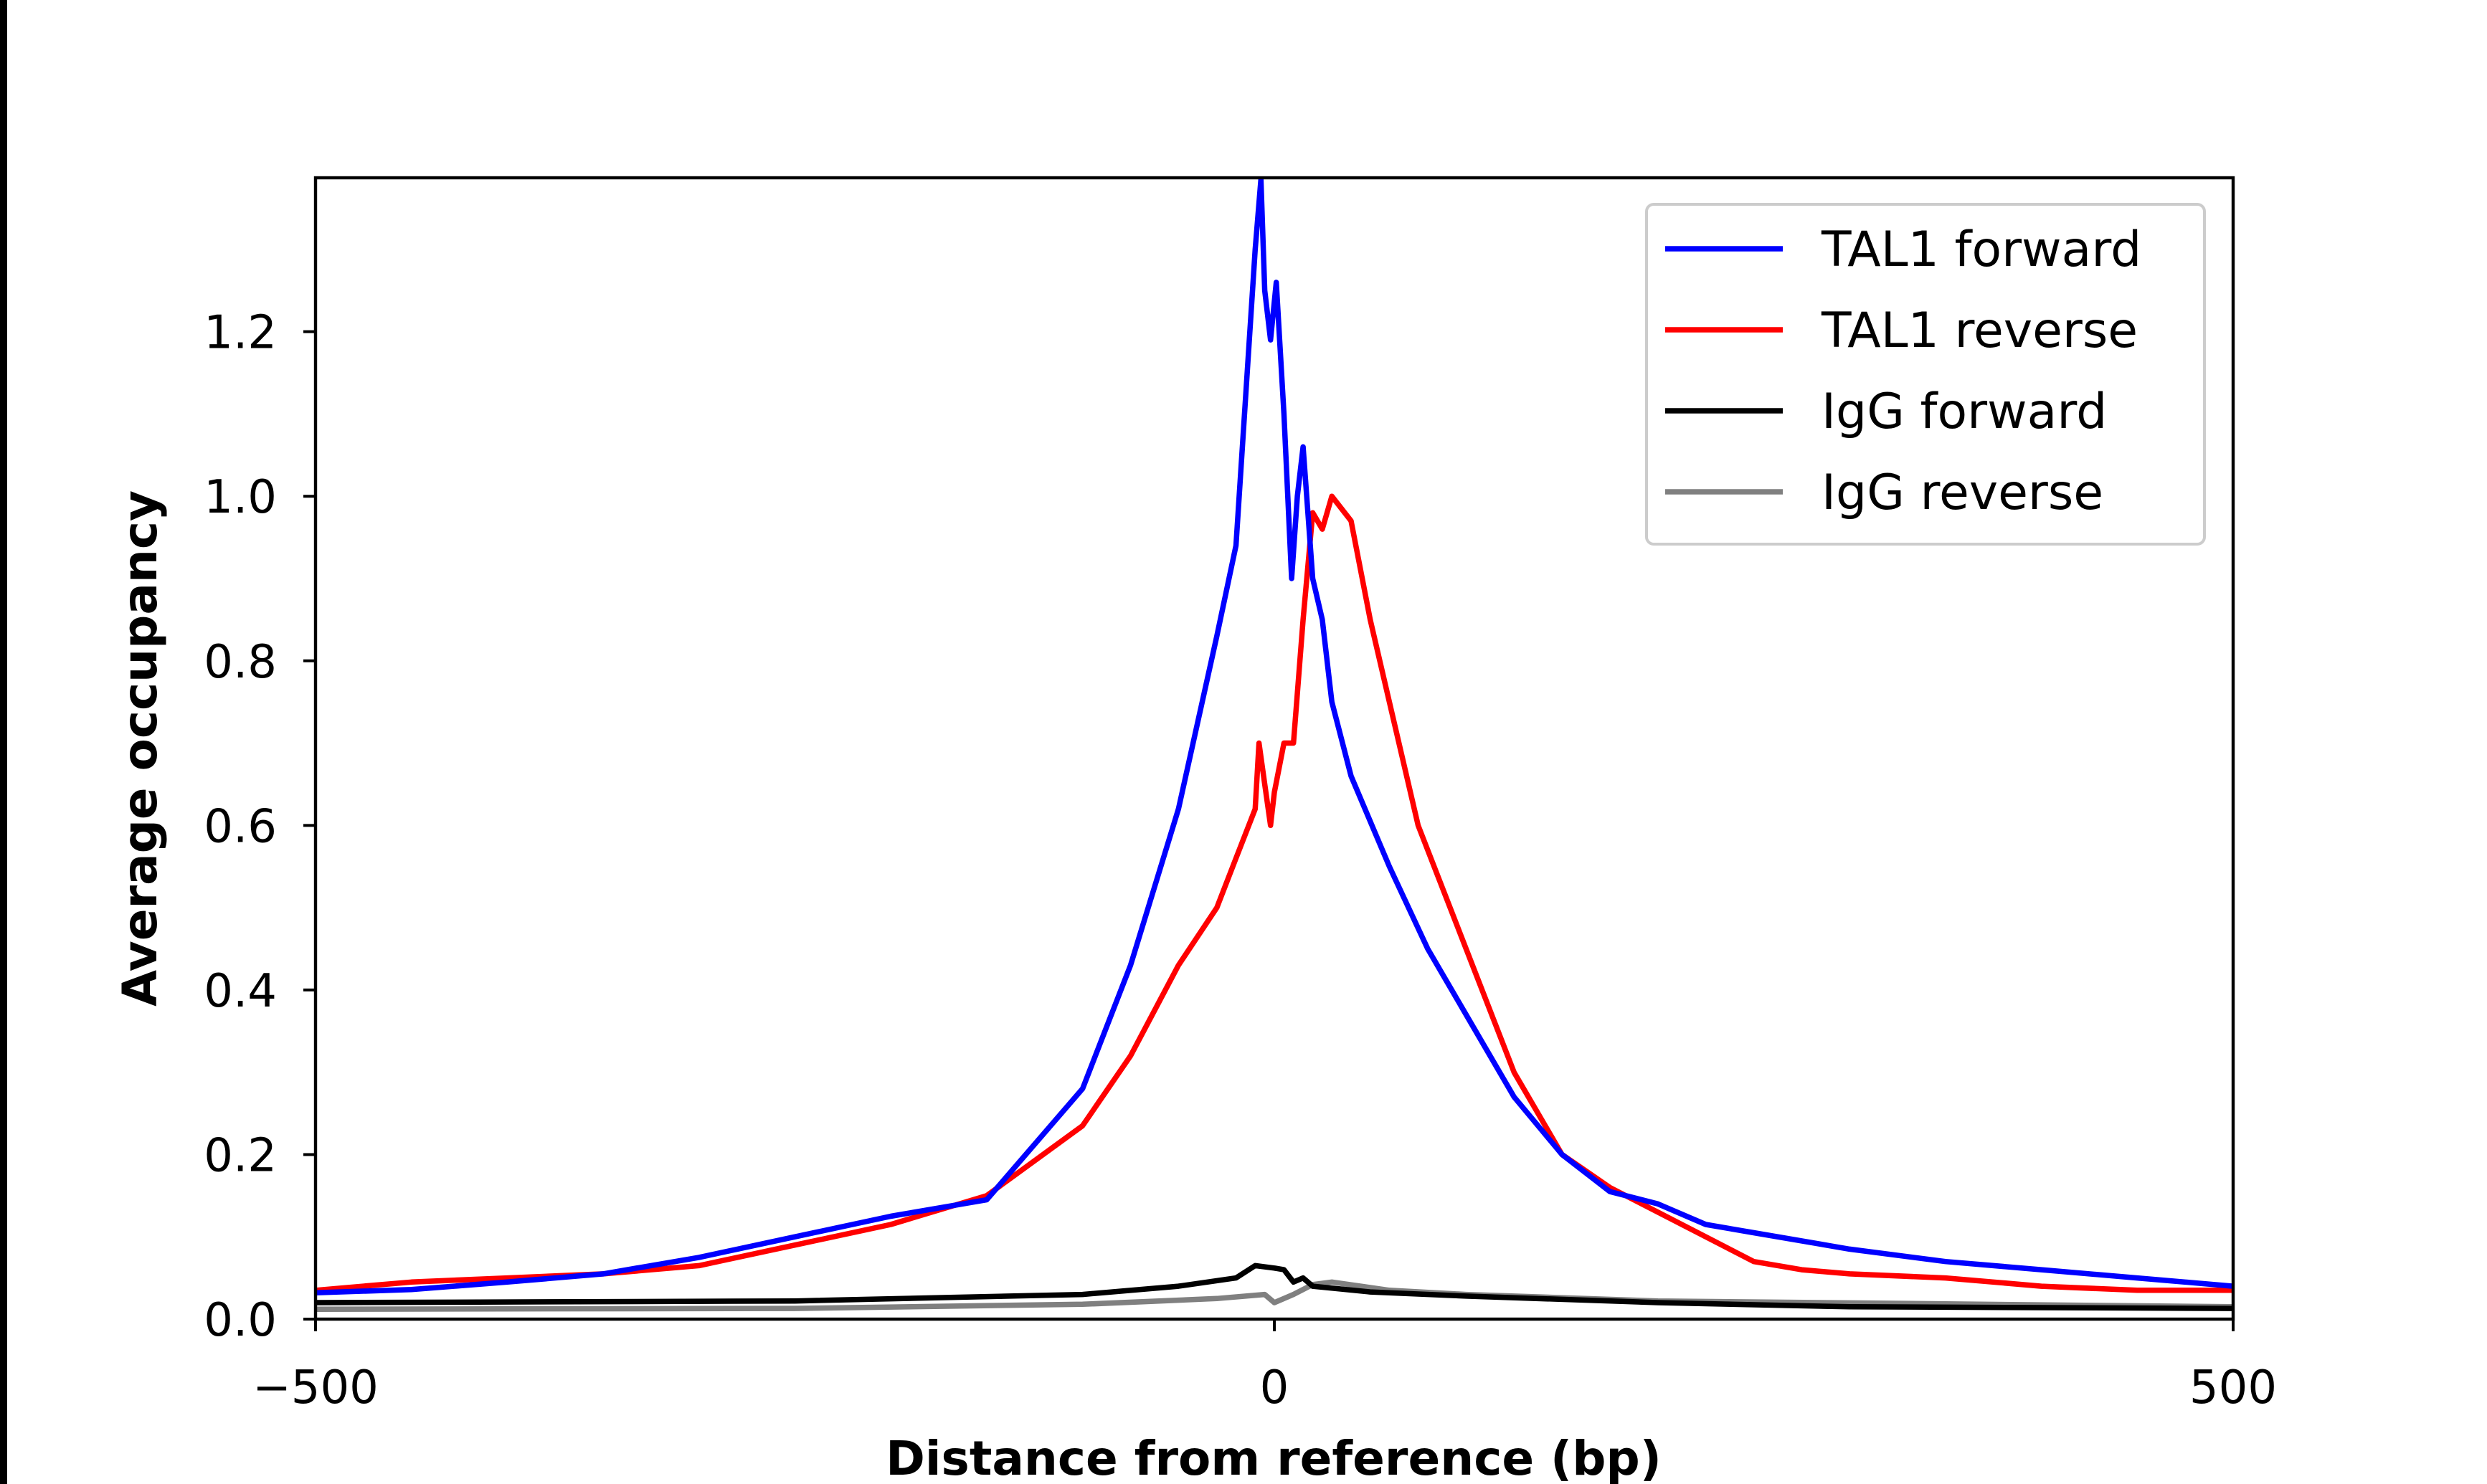  What do you see at coordinates (1274, 1458) in the screenshot?
I see `x-axis-label: Distance from reference (bp)` at bounding box center [1274, 1458].